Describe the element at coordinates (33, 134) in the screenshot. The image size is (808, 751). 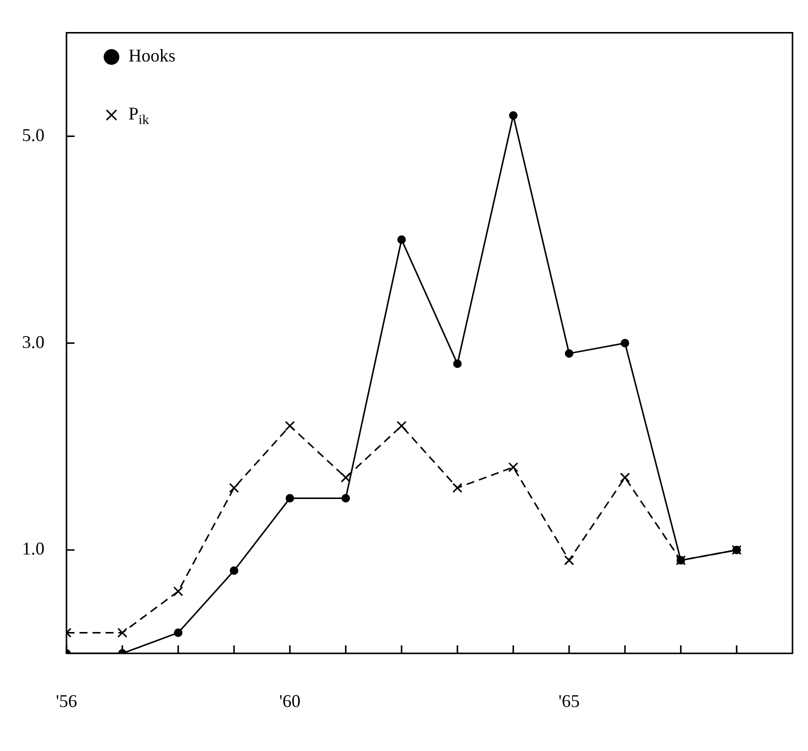
I see `y-tick-label: 5.0` at that location.